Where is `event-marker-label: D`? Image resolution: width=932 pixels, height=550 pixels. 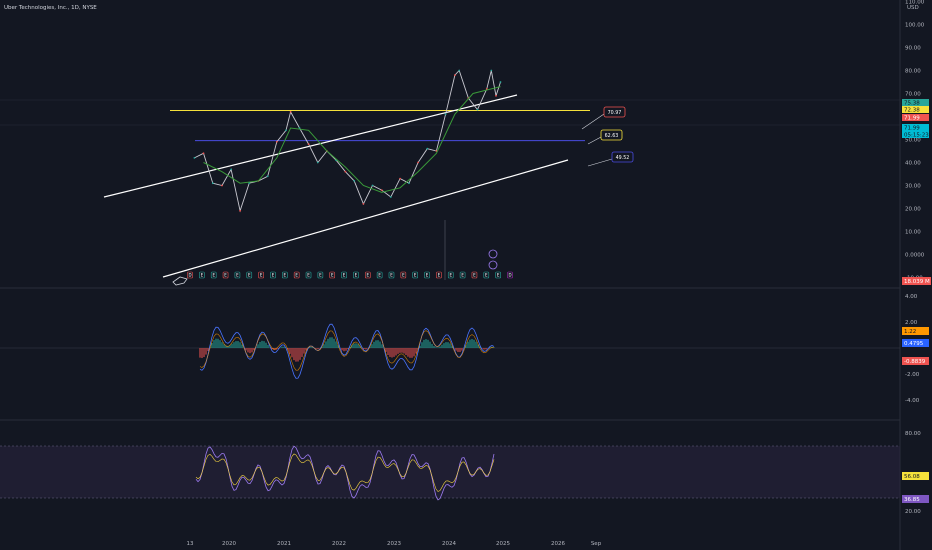 event-marker-label: D is located at coordinates (509, 275).